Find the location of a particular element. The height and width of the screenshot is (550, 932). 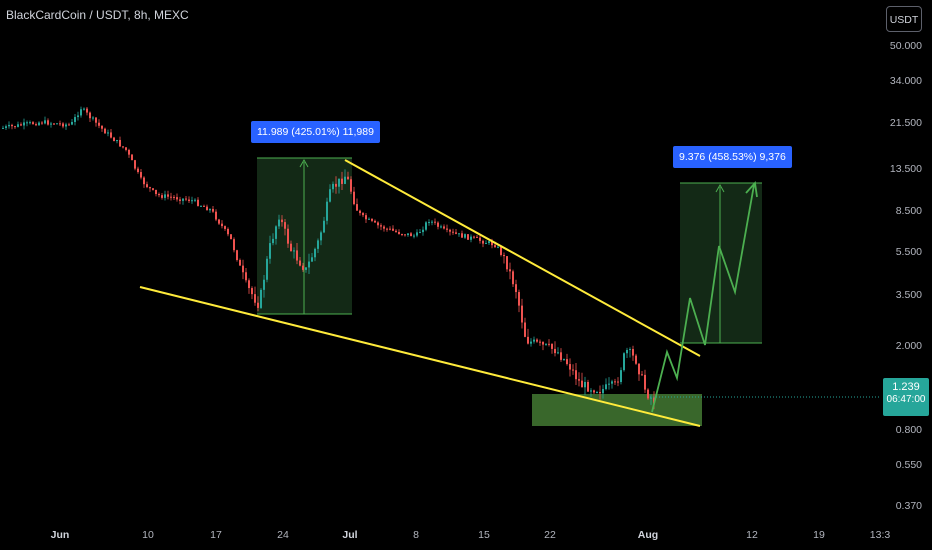

price-tick: 34.000 is located at coordinates (905, 81).